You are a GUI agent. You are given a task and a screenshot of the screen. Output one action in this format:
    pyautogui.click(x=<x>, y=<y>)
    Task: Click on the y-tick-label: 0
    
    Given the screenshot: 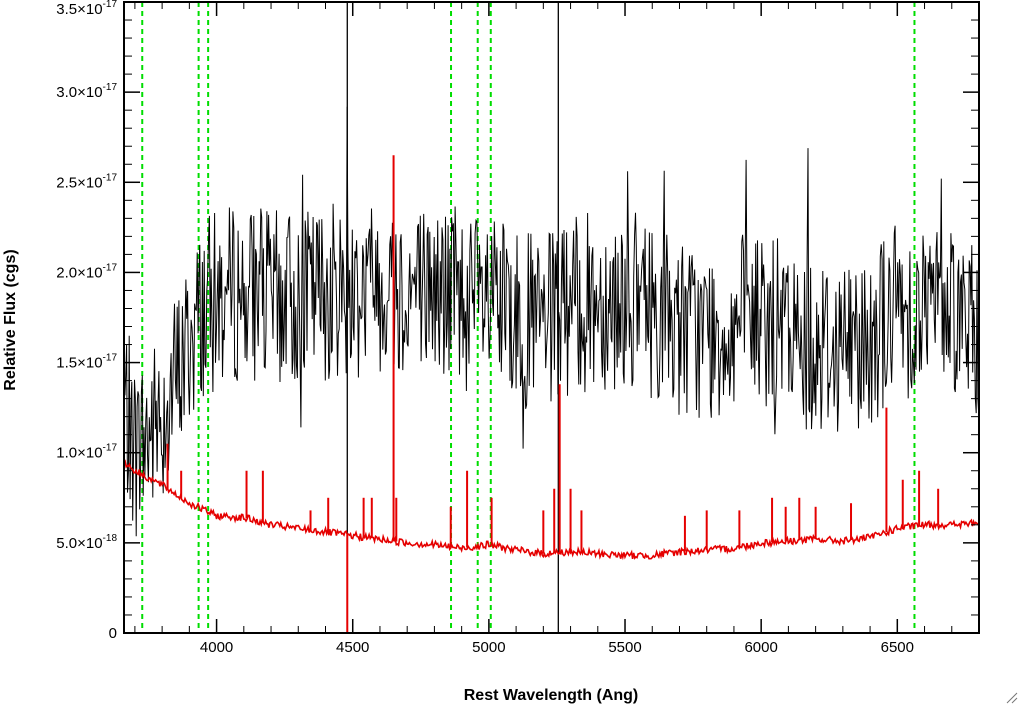 What is the action you would take?
    pyautogui.click(x=113, y=633)
    